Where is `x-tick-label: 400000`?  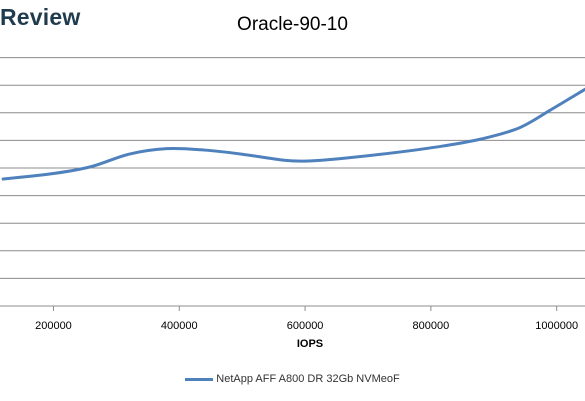 x-tick-label: 400000 is located at coordinates (179, 326).